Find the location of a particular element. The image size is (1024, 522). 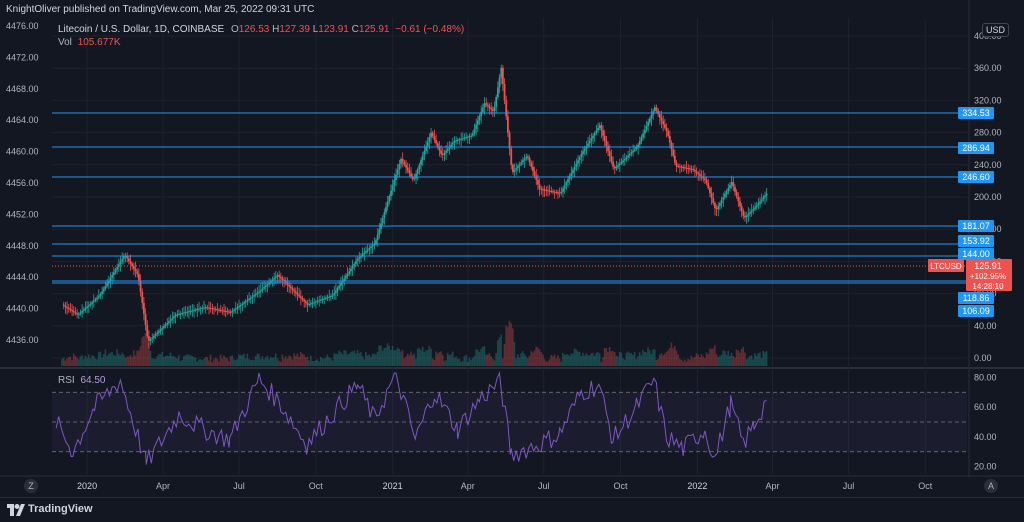

z-button: Z is located at coordinates (31, 486).